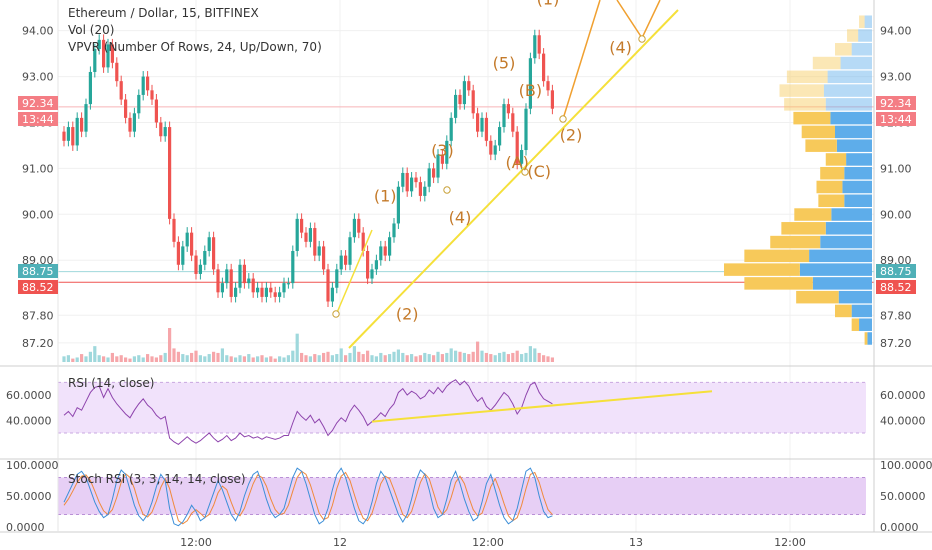  I want to click on price-tick-label-right: 91.00, so click(896, 168).